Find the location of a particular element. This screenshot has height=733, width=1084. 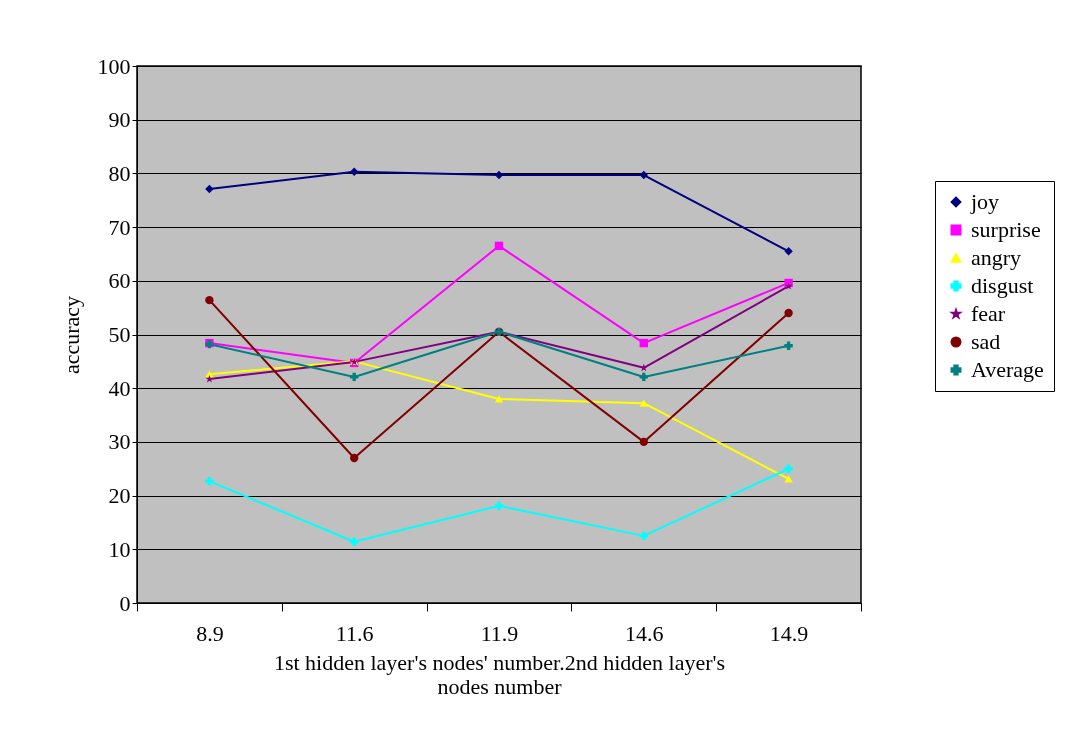

legend-label: sad is located at coordinates (986, 341).